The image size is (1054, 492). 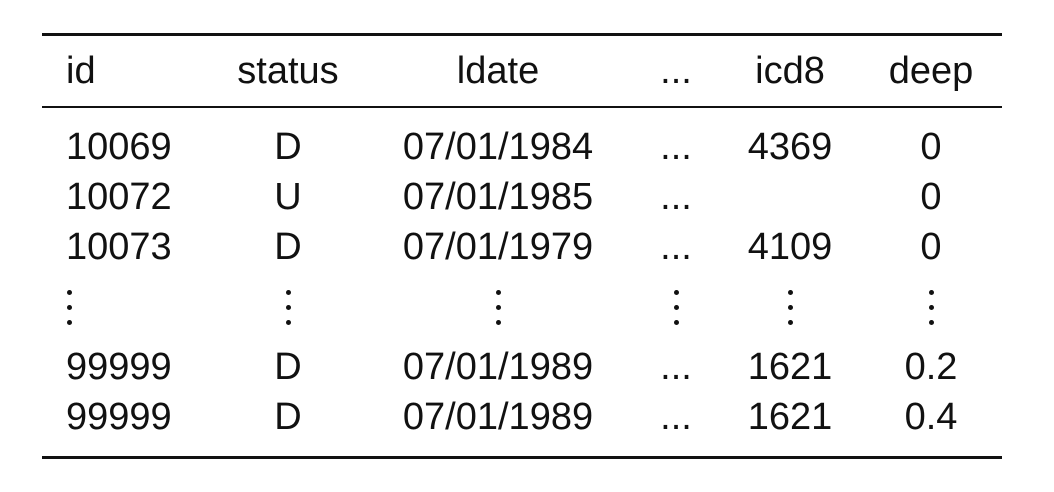 I want to click on cell-ldate: 07/01/1985, so click(x=498, y=197).